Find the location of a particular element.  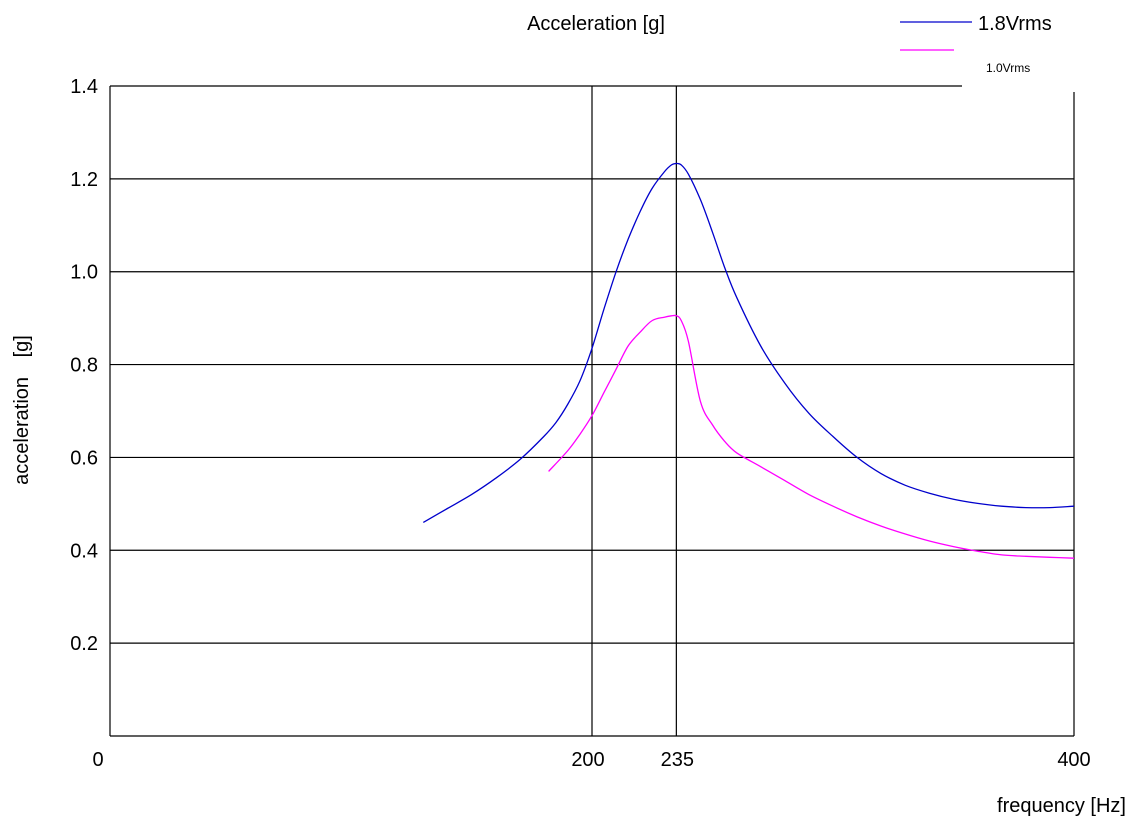

x-tick-label: 0 is located at coordinates (97, 760).